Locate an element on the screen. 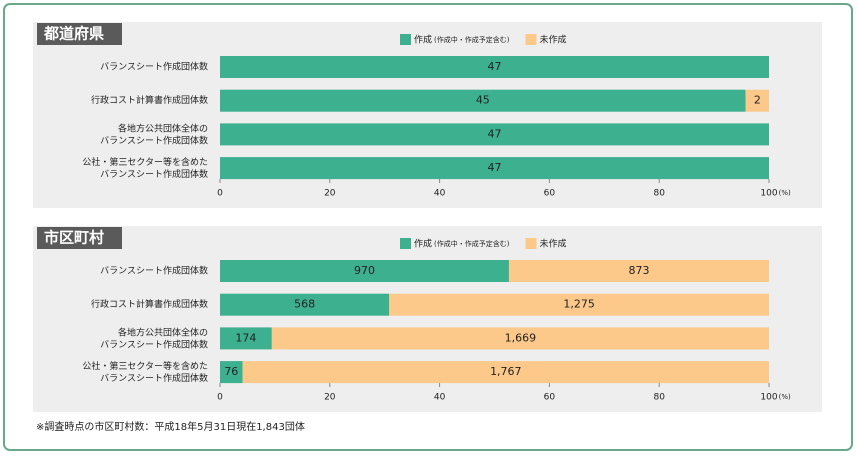 The image size is (858, 459). value-label: 1,669 is located at coordinates (521, 337).